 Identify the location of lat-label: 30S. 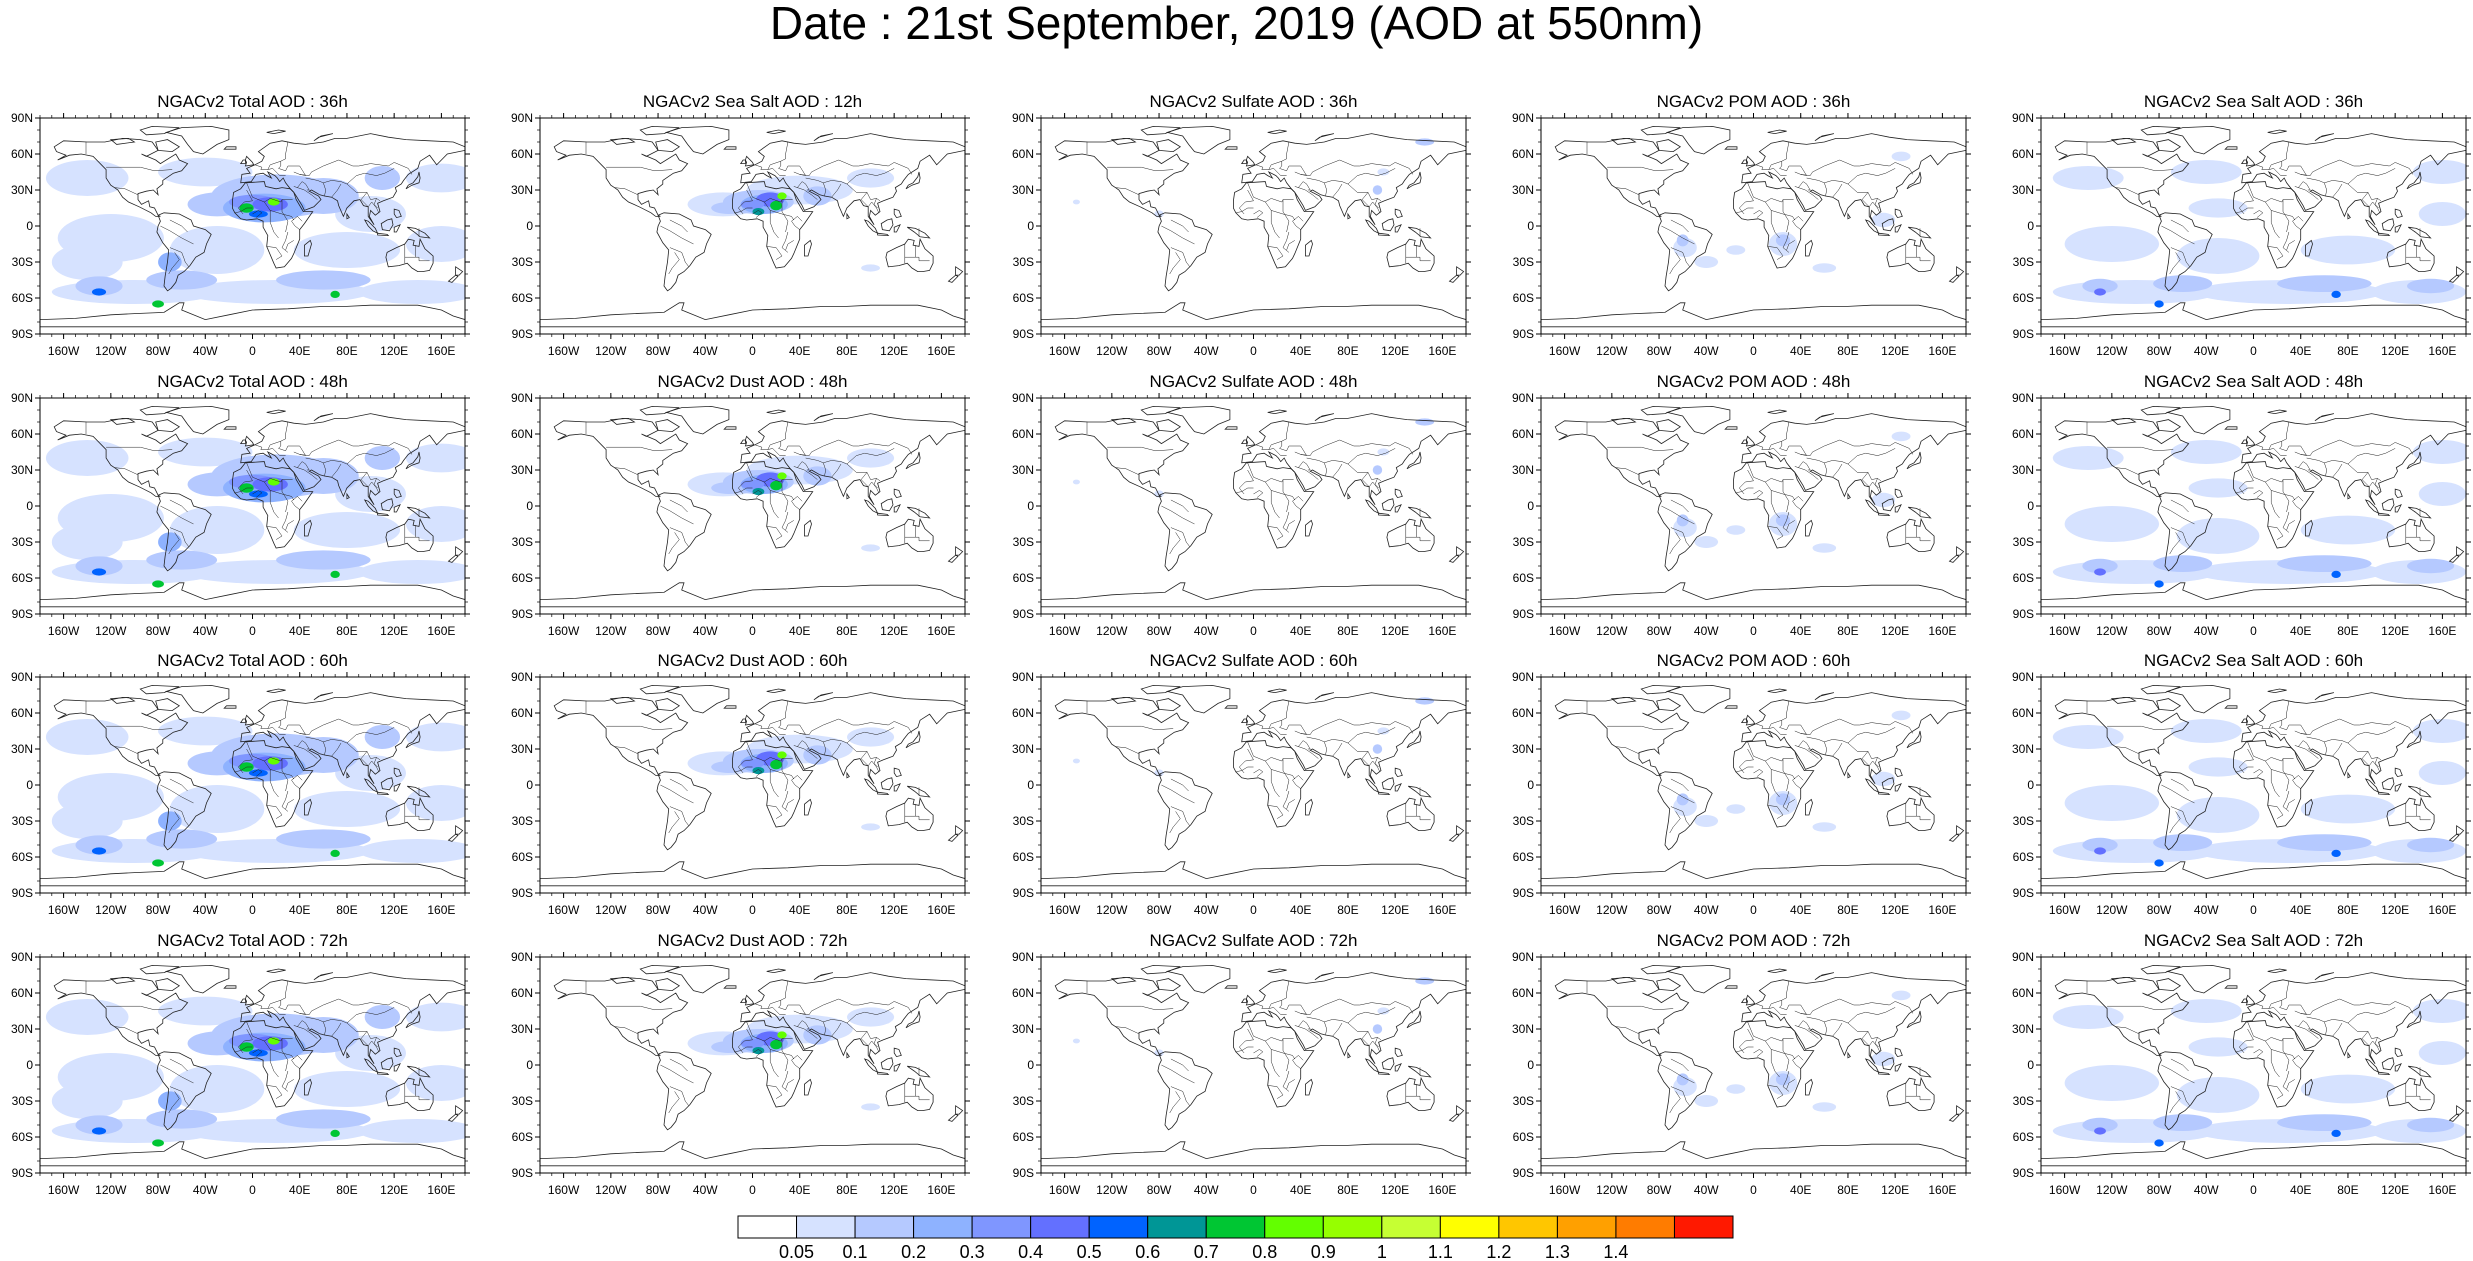
(2023, 262).